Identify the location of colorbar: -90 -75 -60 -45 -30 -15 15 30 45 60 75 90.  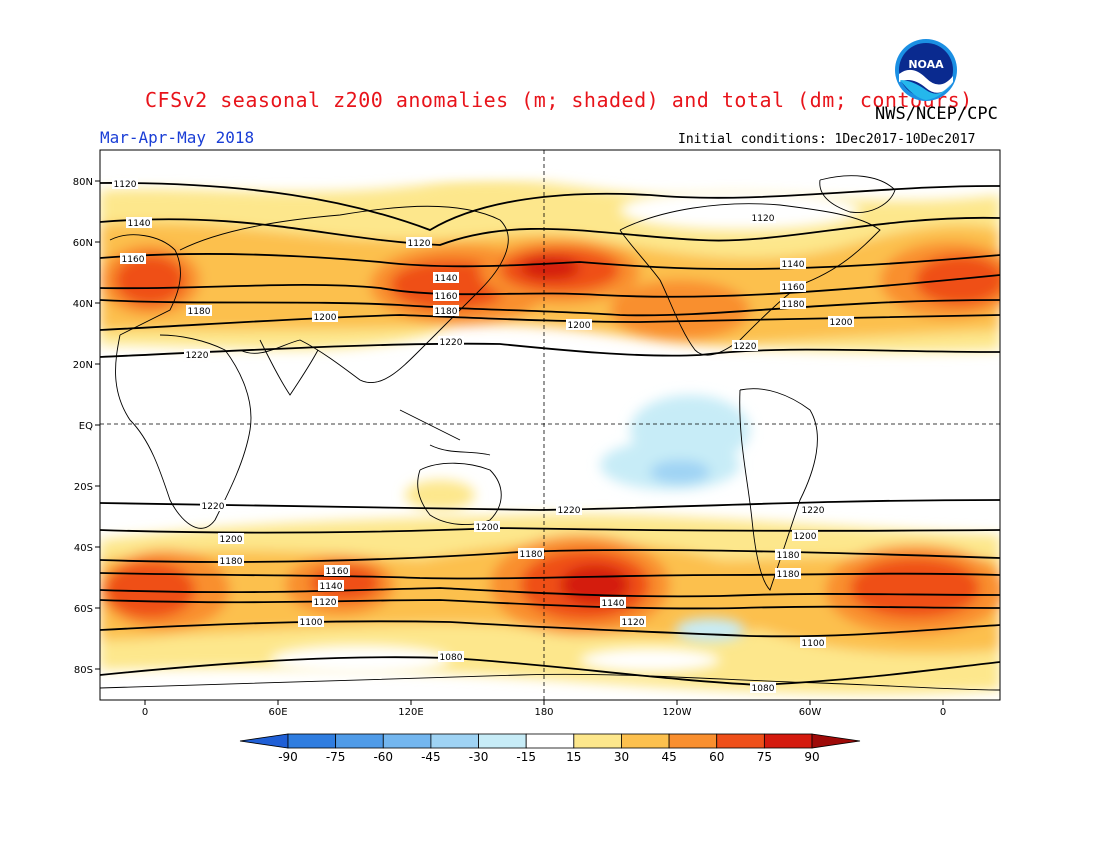
(550, 748).